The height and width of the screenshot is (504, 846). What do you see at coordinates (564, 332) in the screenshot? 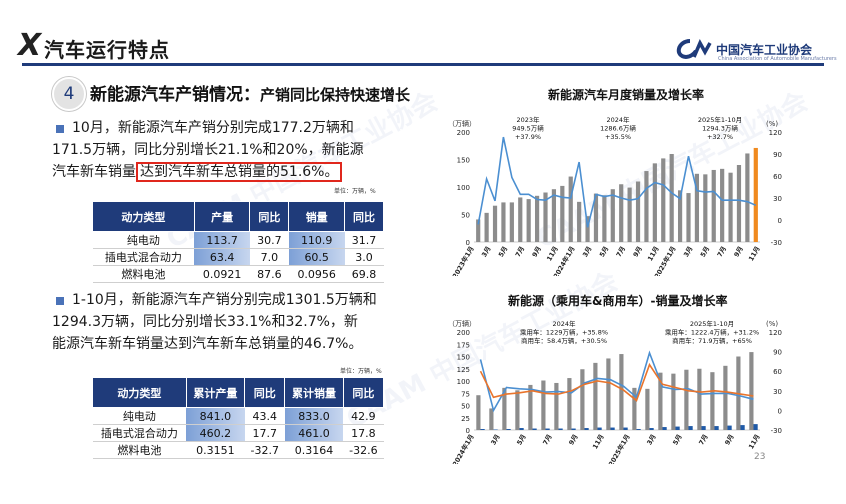
I see `chart-annotation: 乘用车：1229万辆，+35.8%` at bounding box center [564, 332].